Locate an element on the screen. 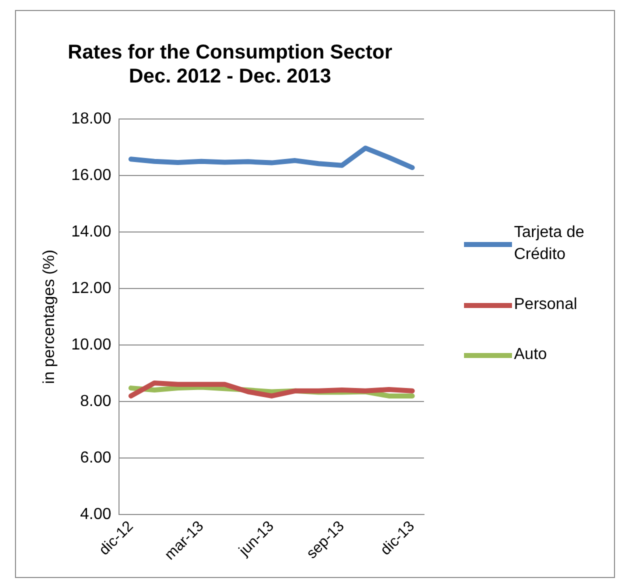 This screenshot has height=588, width=627. y-tick-label: 4.00 is located at coordinates (96, 515).